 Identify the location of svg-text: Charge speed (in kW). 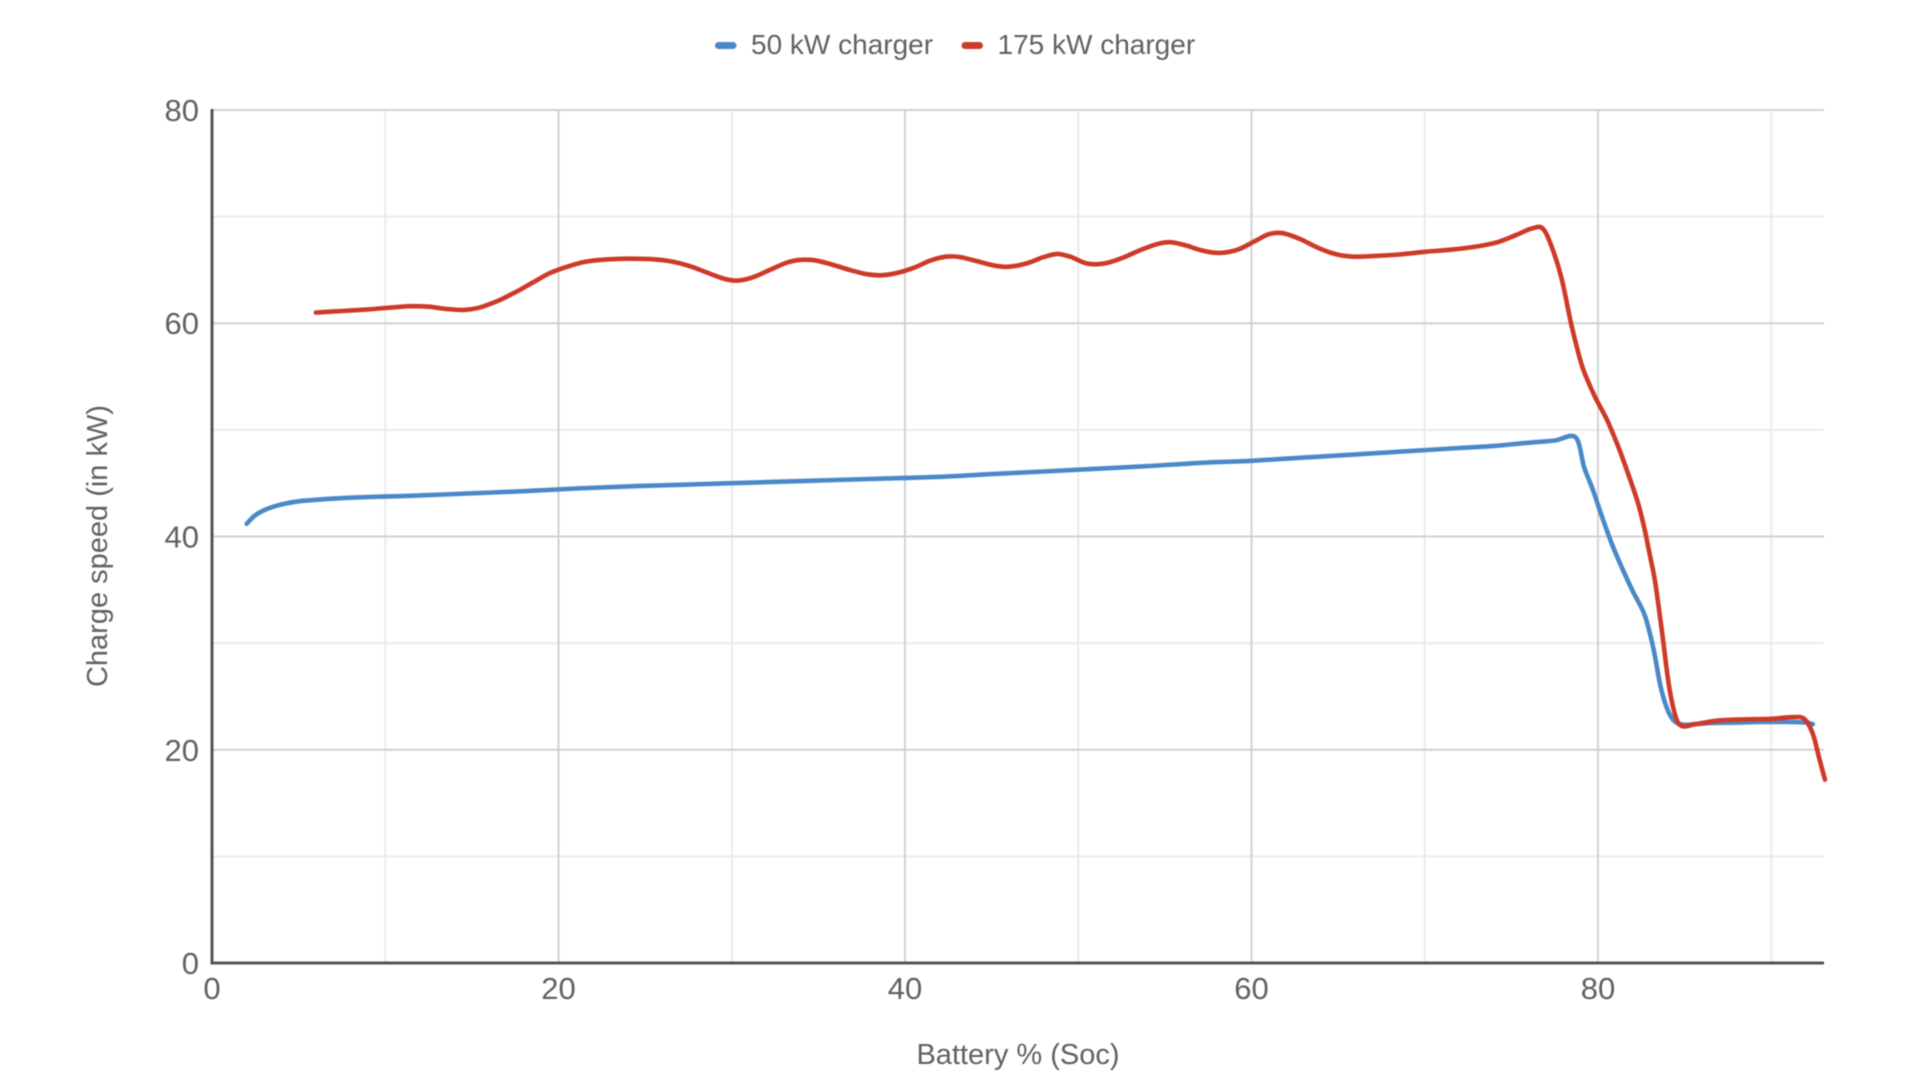
(98, 546).